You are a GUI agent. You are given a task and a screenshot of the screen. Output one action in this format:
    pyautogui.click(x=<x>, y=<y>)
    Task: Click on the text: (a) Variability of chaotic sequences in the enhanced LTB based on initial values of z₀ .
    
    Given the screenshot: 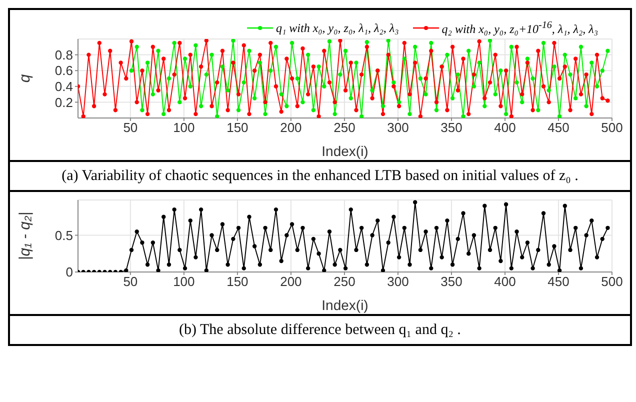 What is the action you would take?
    pyautogui.click(x=320, y=176)
    